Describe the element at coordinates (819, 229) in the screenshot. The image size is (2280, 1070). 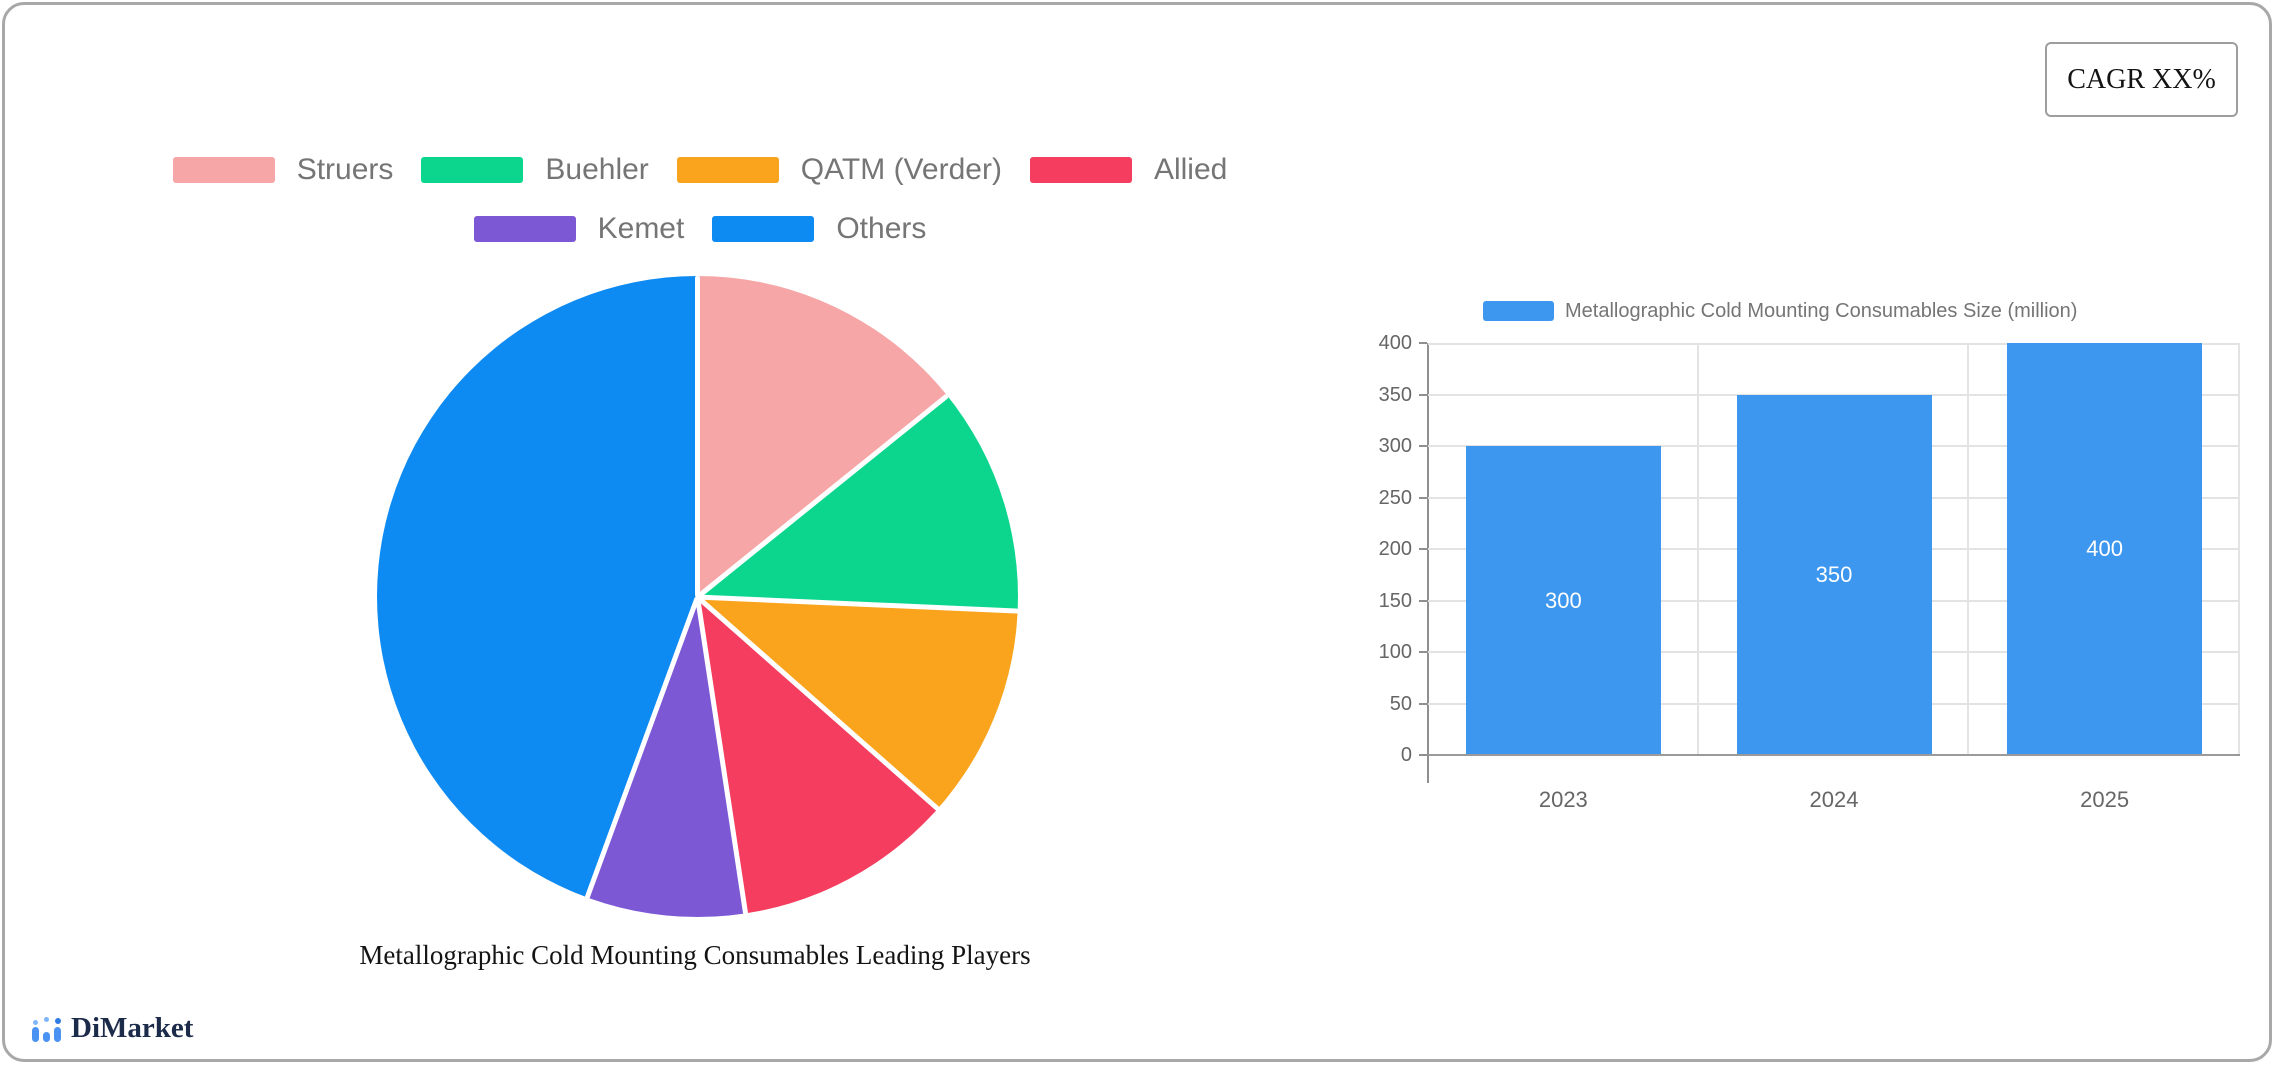
I see `legend-item-others: Others` at that location.